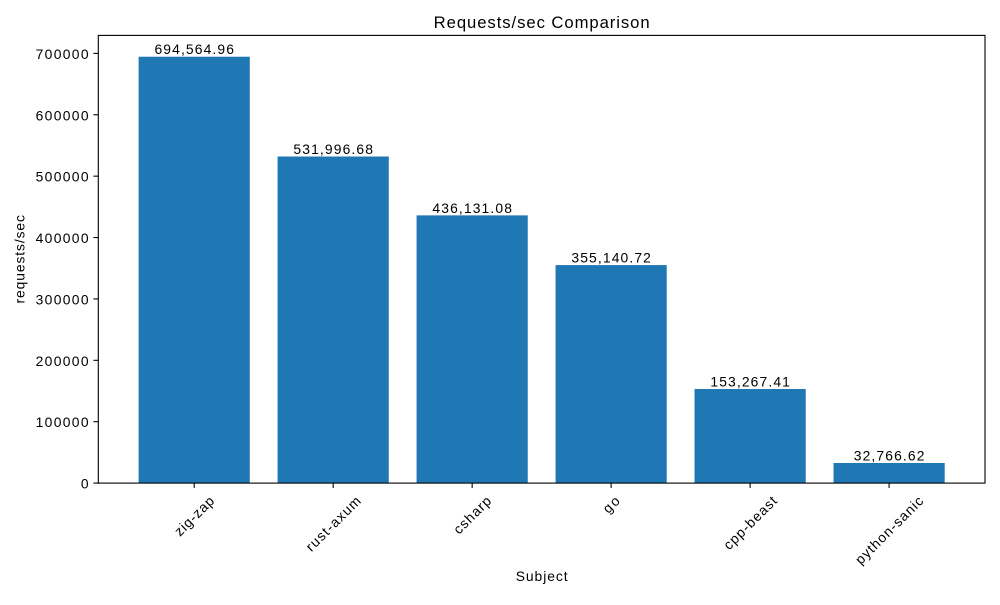  What do you see at coordinates (750, 381) in the screenshot?
I see `svg-text: 153,267.41` at bounding box center [750, 381].